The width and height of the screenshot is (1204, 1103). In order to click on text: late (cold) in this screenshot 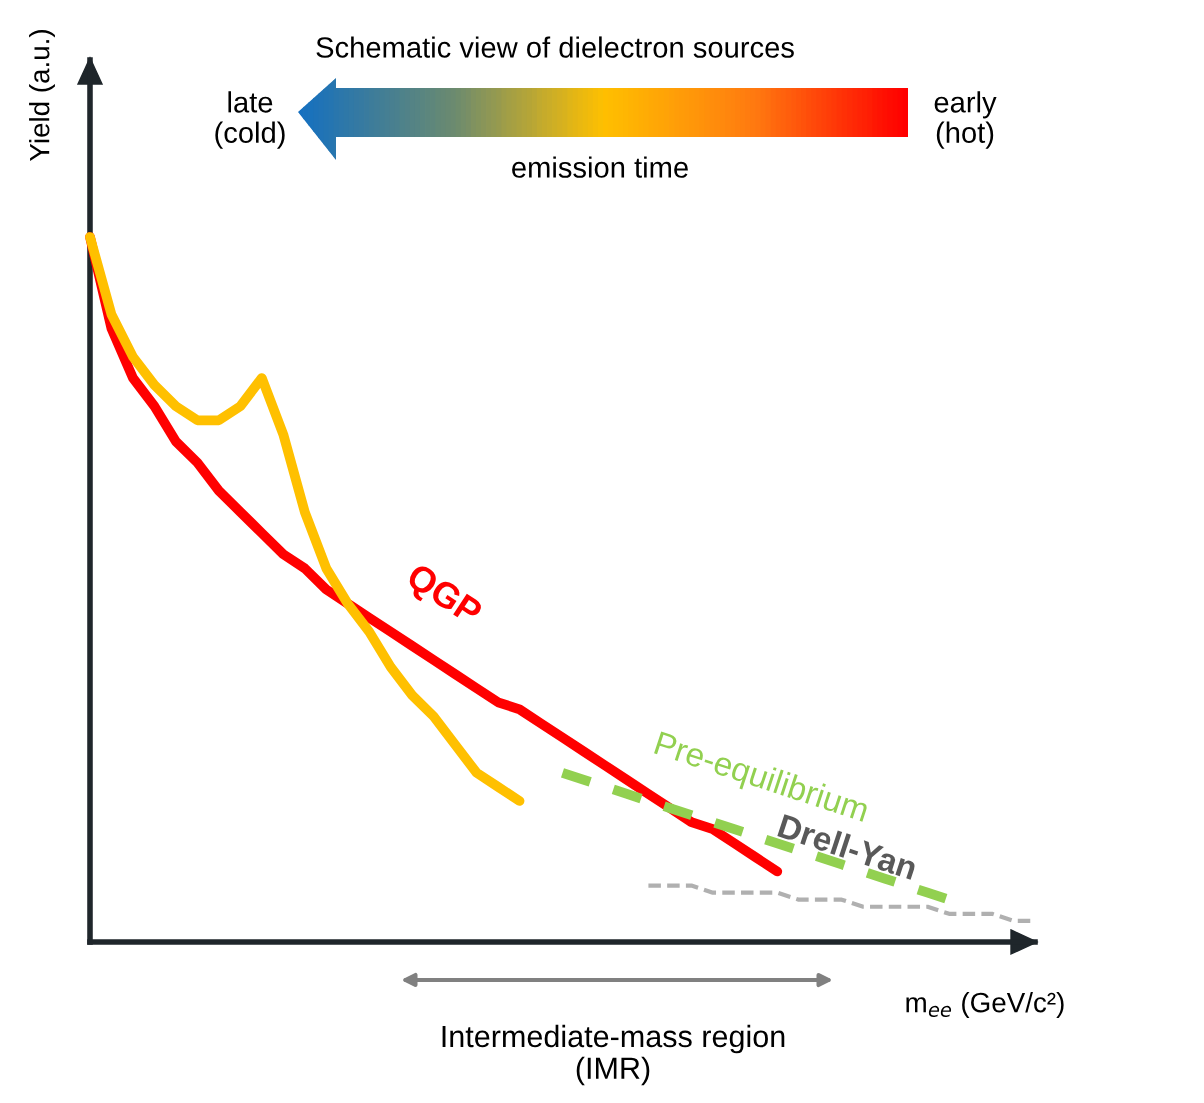, I will do `click(250, 120)`.